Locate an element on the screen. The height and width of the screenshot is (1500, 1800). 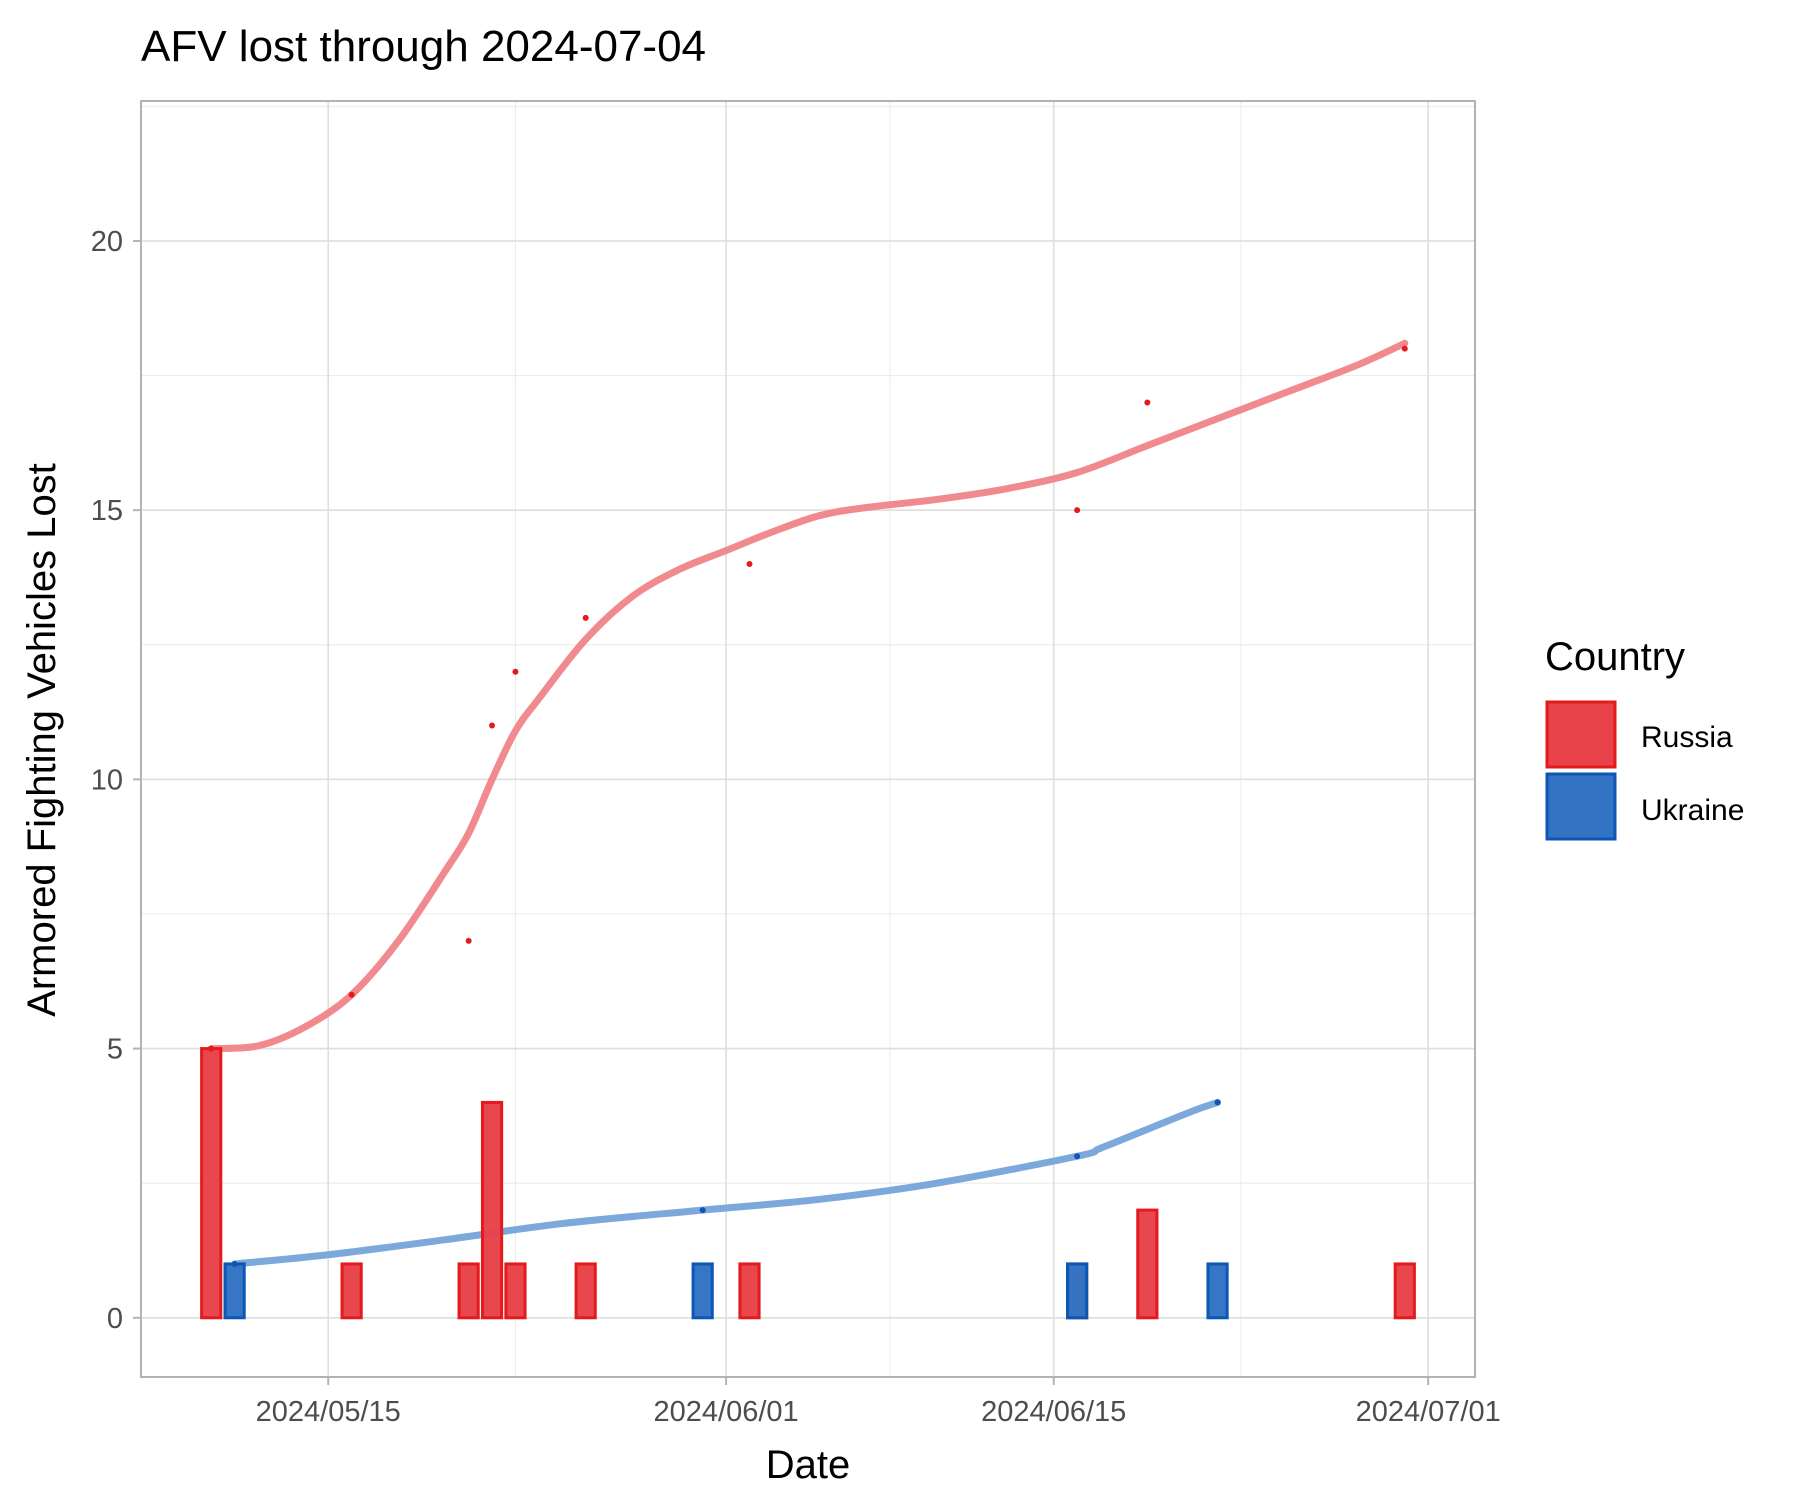
y-tick-label: 20 is located at coordinates (107, 242).